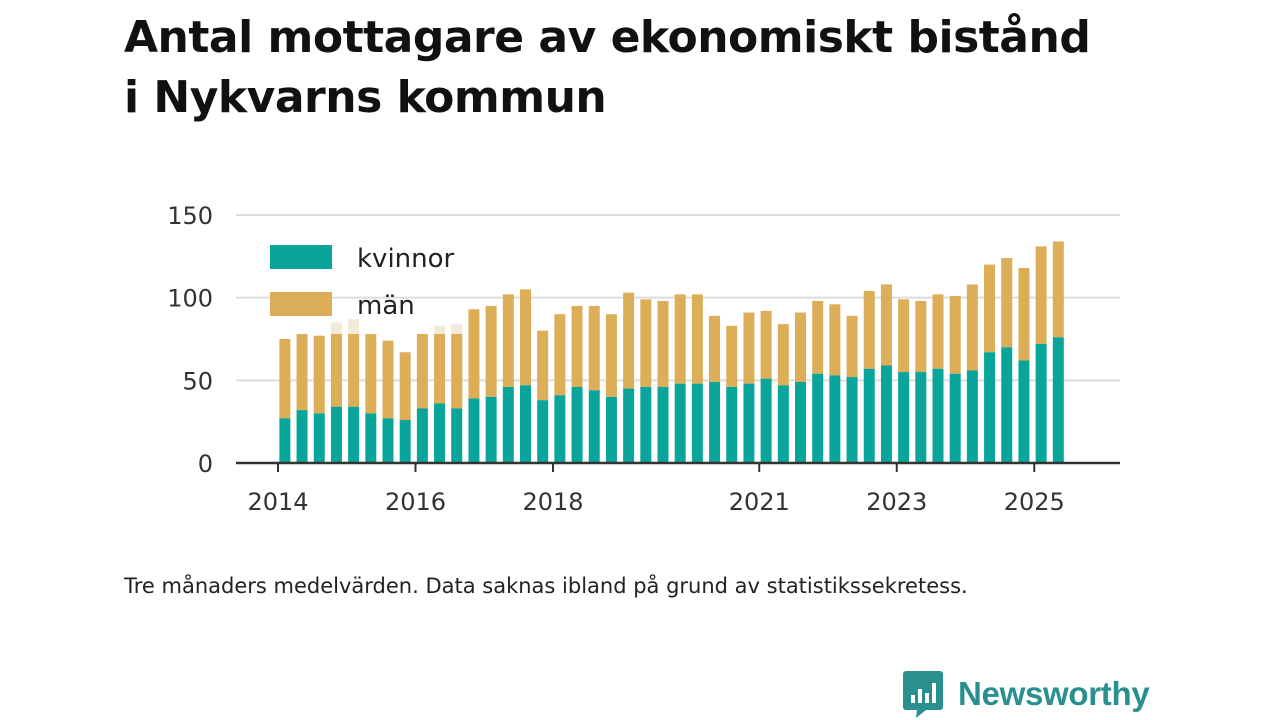  I want to click on y-tick-label-150: 150, so click(190, 216).